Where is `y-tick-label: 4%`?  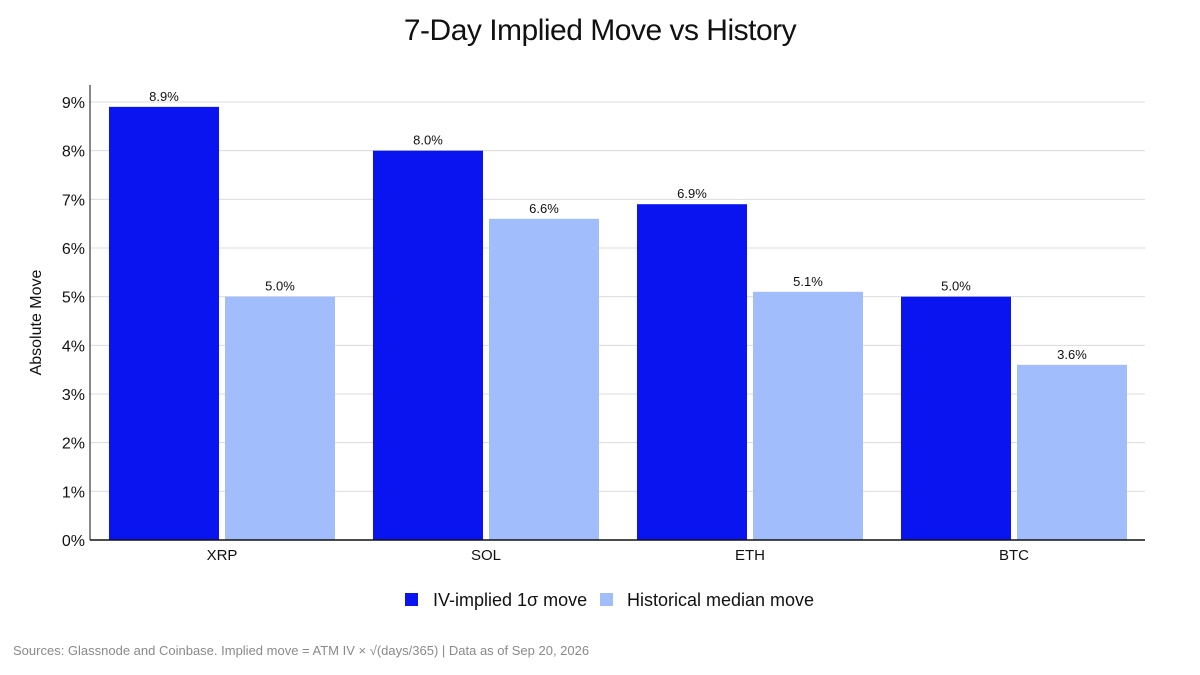
y-tick-label: 4% is located at coordinates (73, 346).